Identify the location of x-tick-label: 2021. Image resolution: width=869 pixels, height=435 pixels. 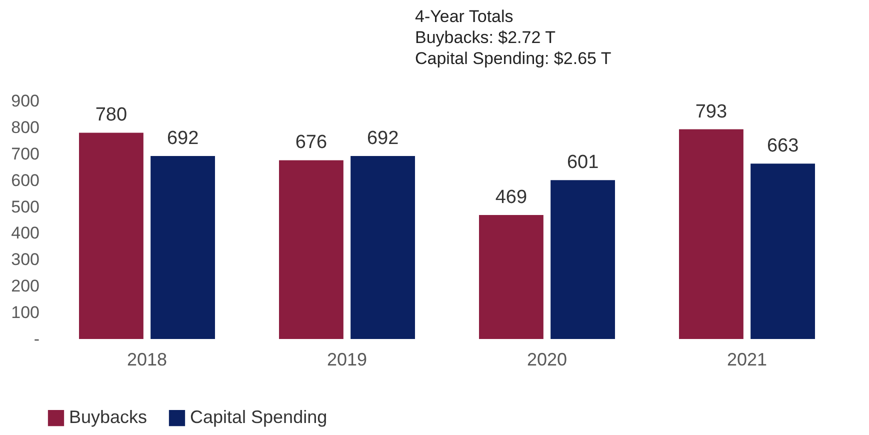
(747, 360).